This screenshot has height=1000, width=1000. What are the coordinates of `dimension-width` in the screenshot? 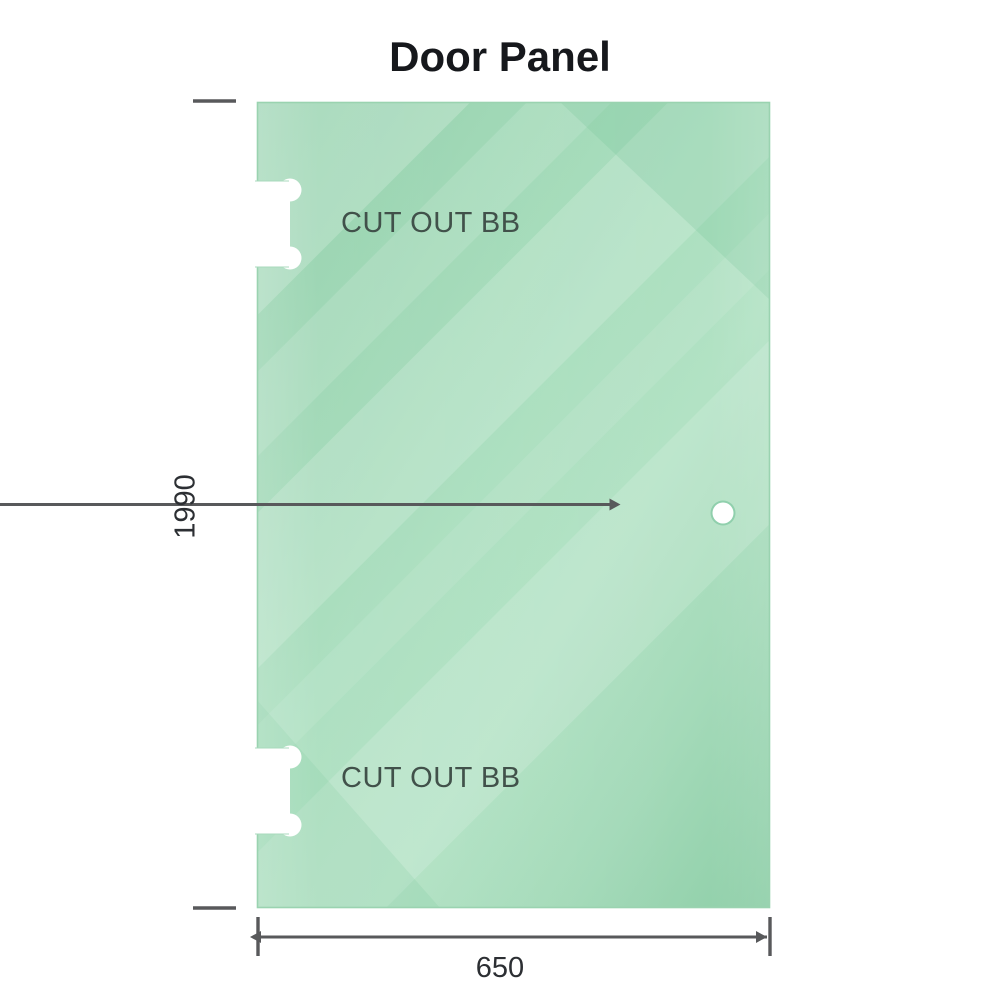 It's located at (511, 936).